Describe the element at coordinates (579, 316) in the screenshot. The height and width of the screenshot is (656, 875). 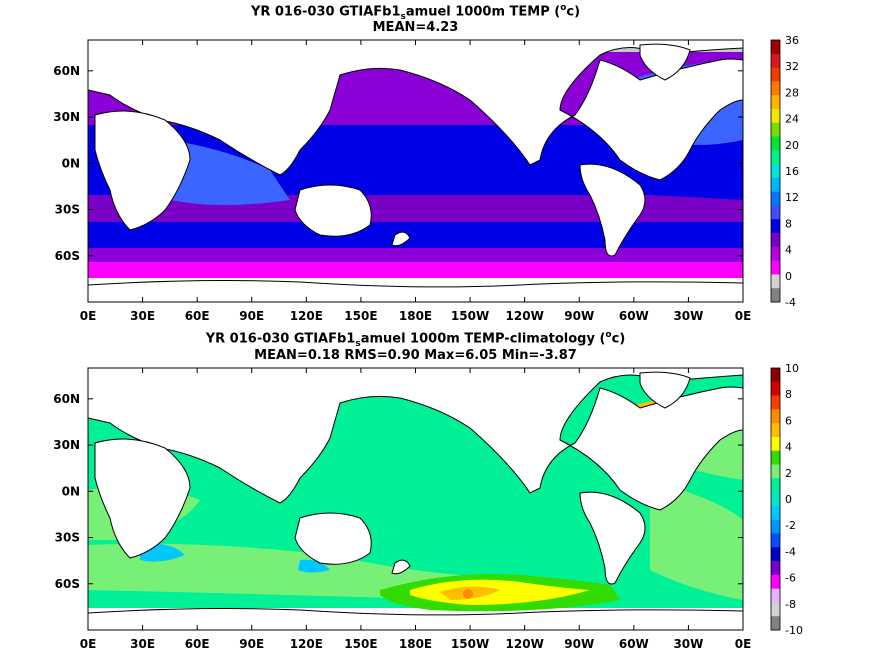
I see `lon-label: 90W` at that location.